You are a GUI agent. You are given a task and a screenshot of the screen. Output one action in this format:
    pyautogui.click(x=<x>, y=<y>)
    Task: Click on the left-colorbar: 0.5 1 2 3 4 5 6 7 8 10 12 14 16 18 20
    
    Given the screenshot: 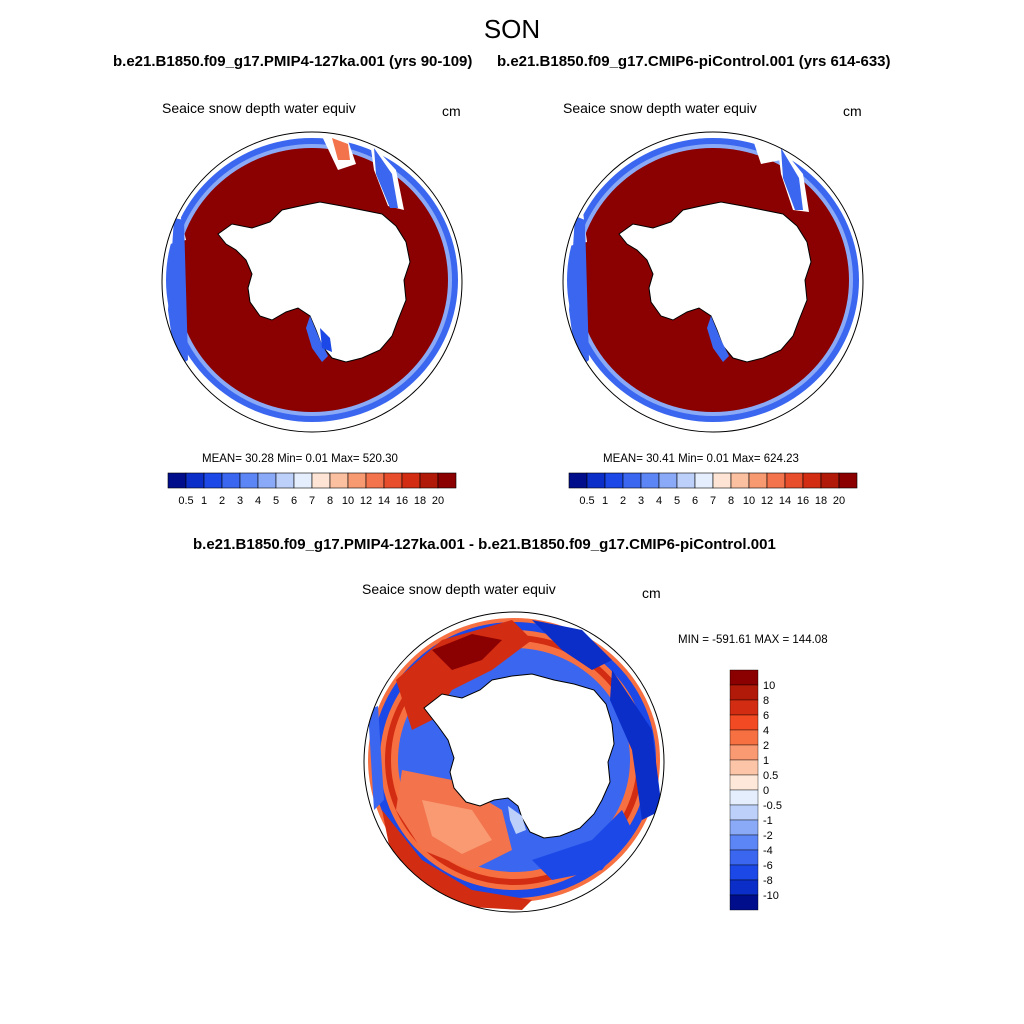 What is the action you would take?
    pyautogui.click(x=312, y=489)
    